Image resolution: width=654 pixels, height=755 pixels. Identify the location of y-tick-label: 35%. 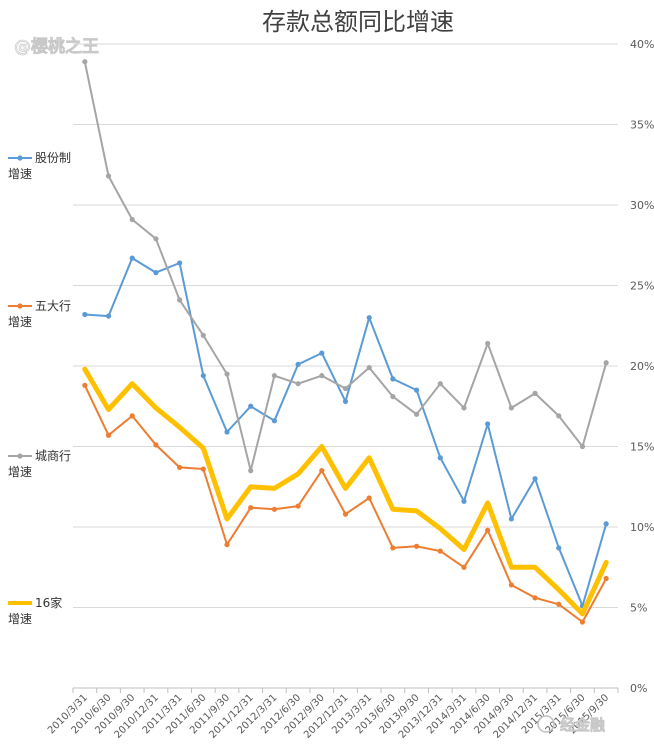
(642, 125).